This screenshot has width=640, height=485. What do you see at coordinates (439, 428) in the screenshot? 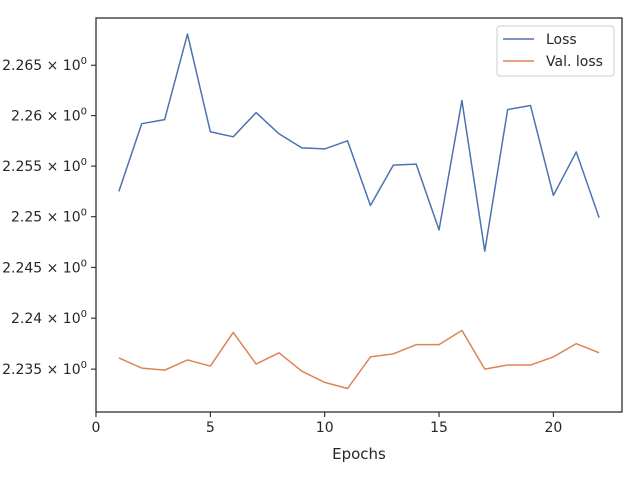
I see `x-tick-label: 15` at bounding box center [439, 428].